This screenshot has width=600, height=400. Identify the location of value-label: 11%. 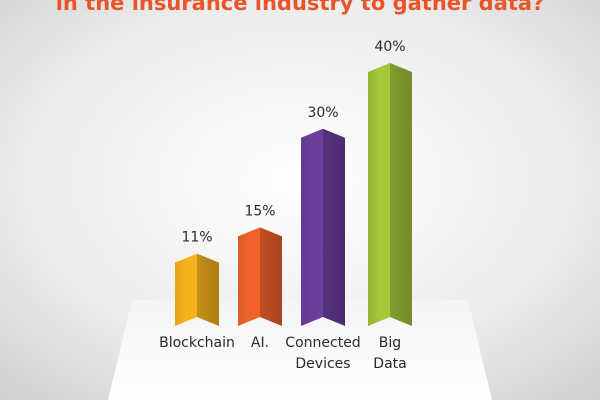
(196, 238).